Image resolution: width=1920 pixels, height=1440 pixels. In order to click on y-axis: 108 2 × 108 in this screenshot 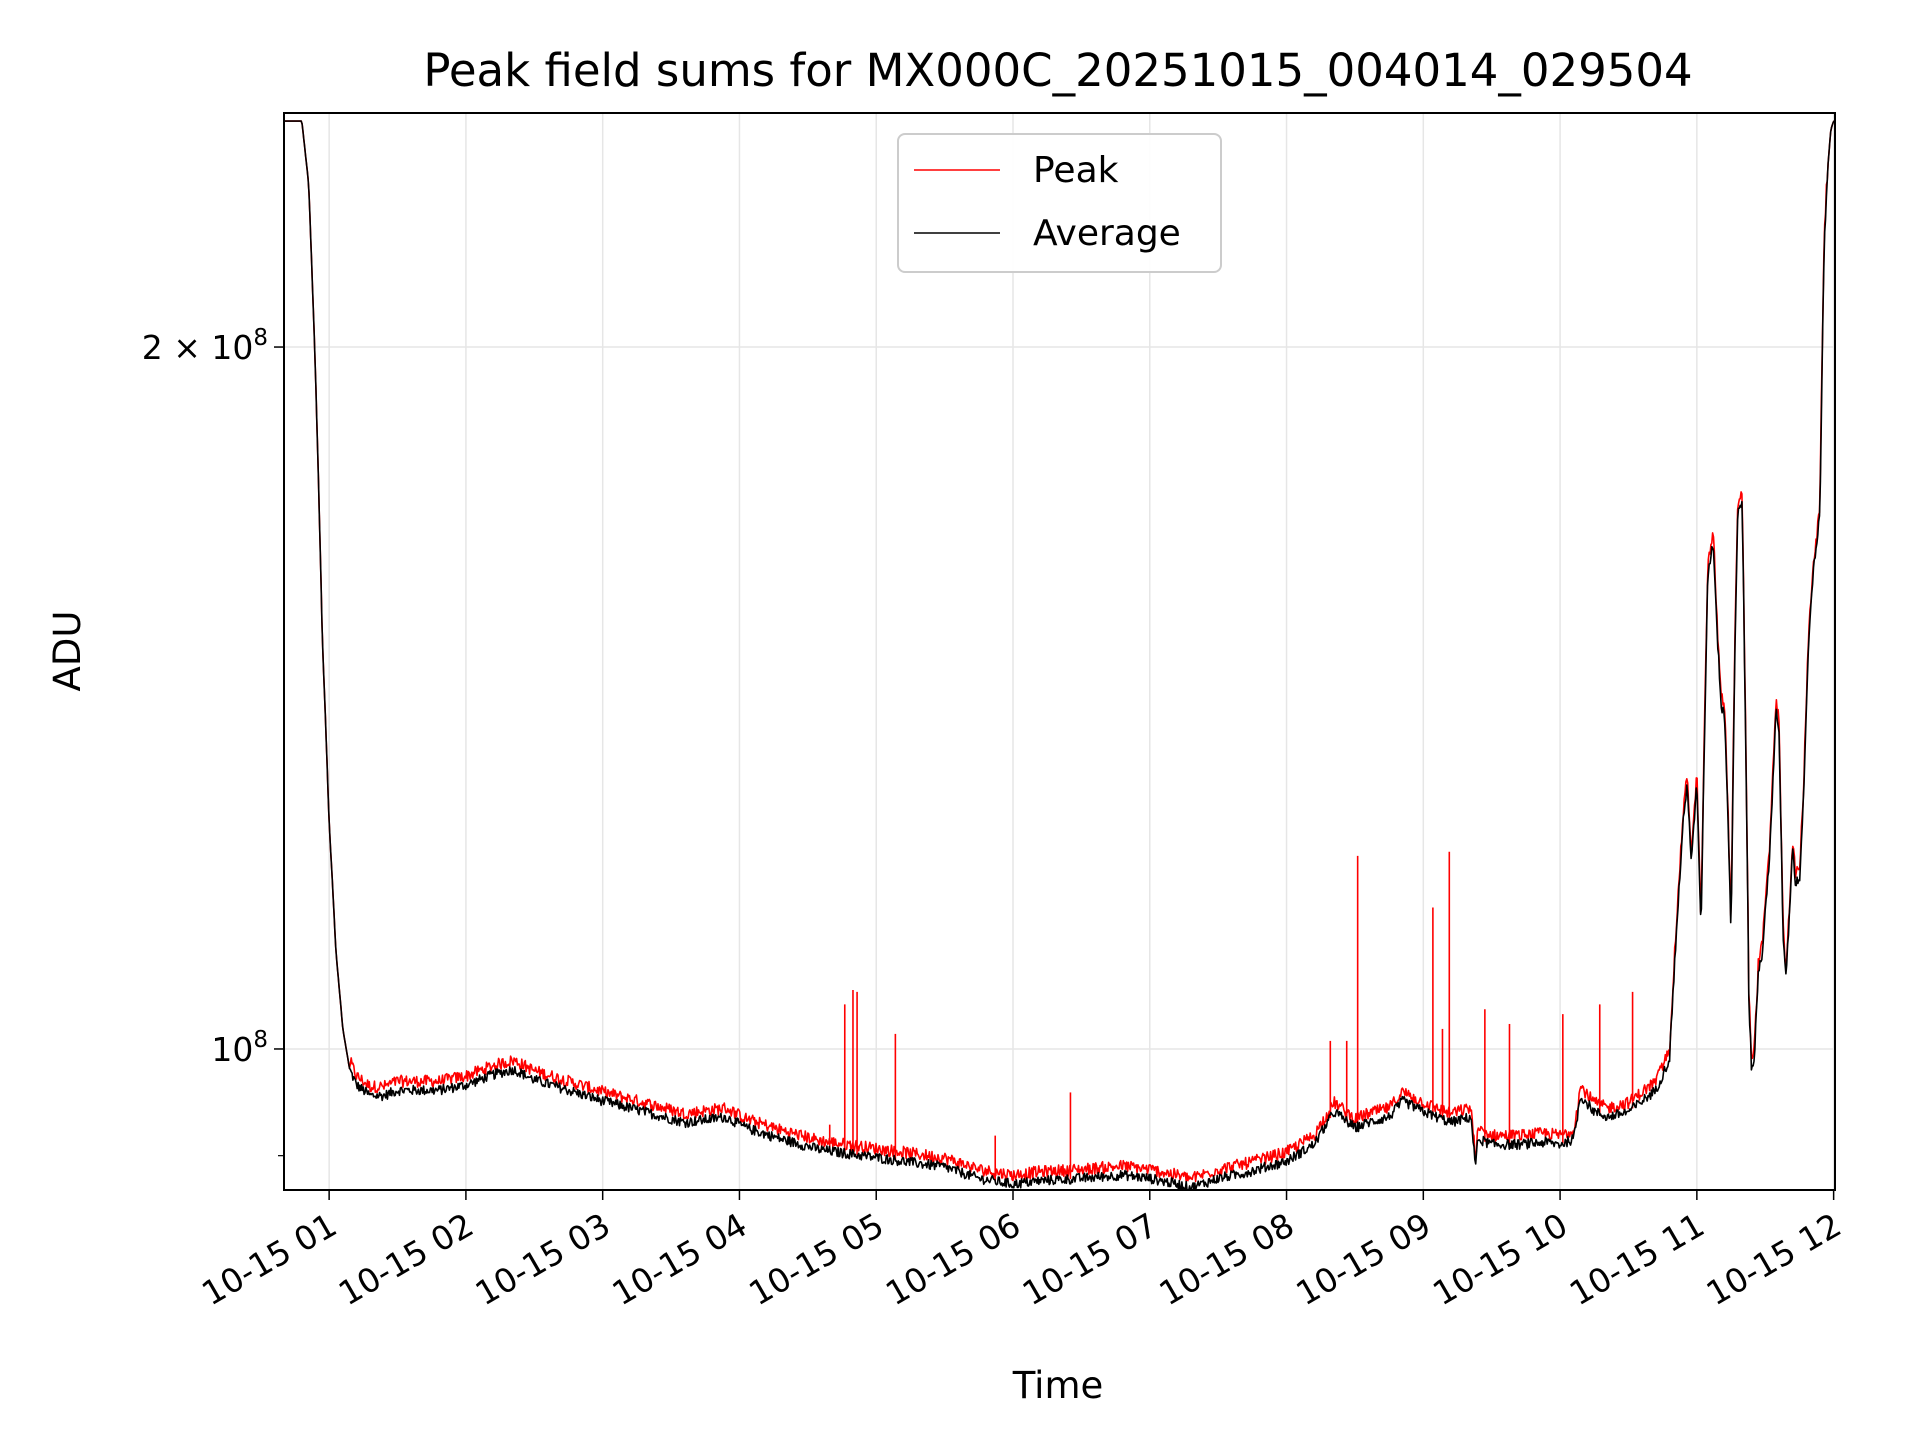, I will do `click(213, 741)`.